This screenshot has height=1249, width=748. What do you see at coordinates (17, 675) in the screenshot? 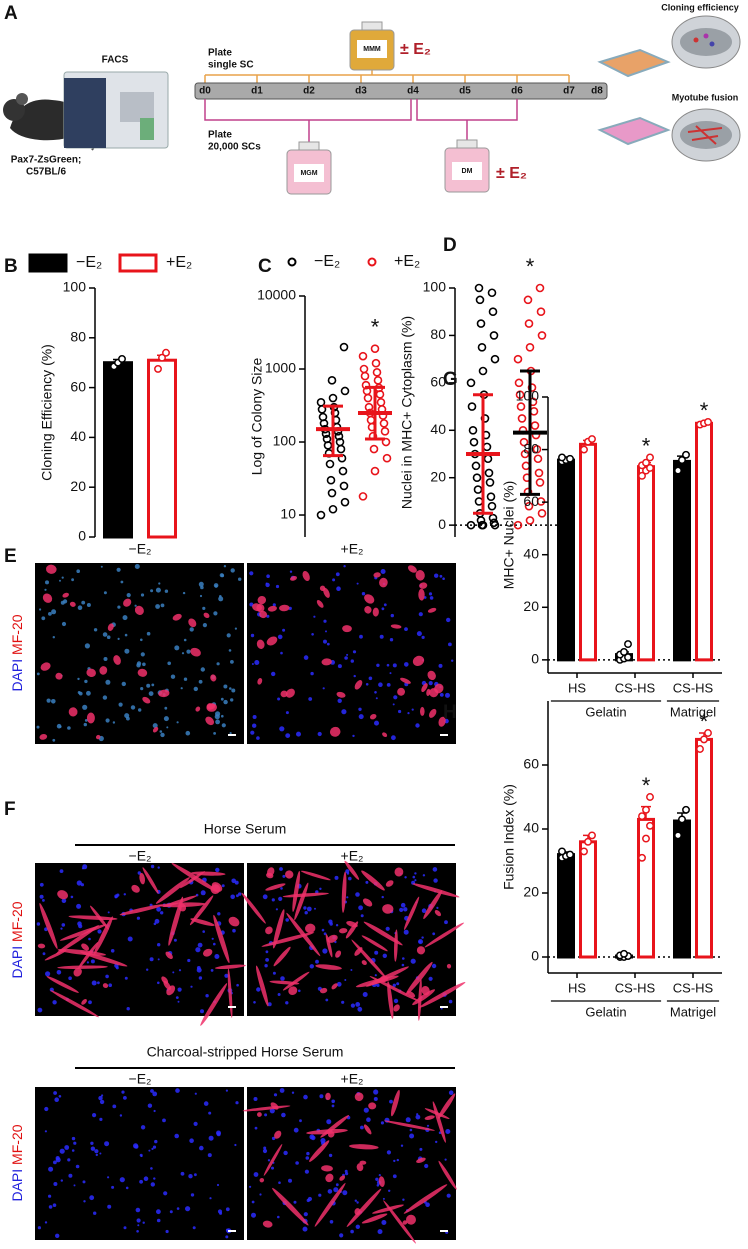
I see `stain-dapi: DAPI` at bounding box center [17, 675].